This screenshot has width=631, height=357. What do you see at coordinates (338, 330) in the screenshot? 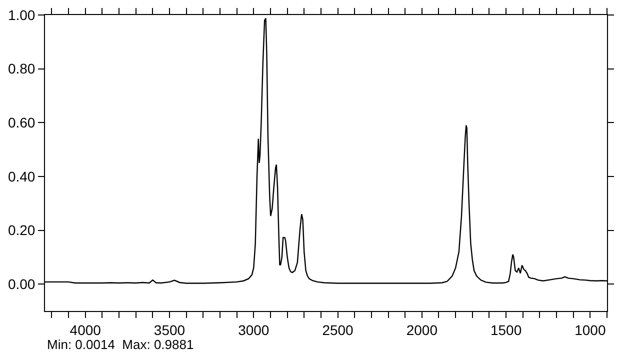
I see `x-tick-label: 2500` at bounding box center [338, 330].